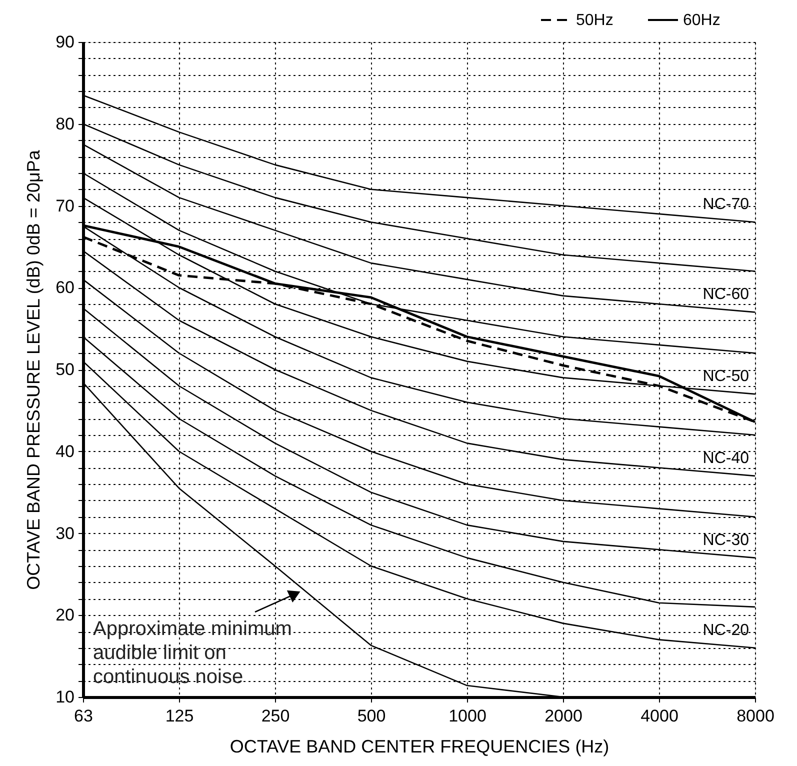  Describe the element at coordinates (595, 20) in the screenshot. I see `legend-label: 50Hz` at that location.